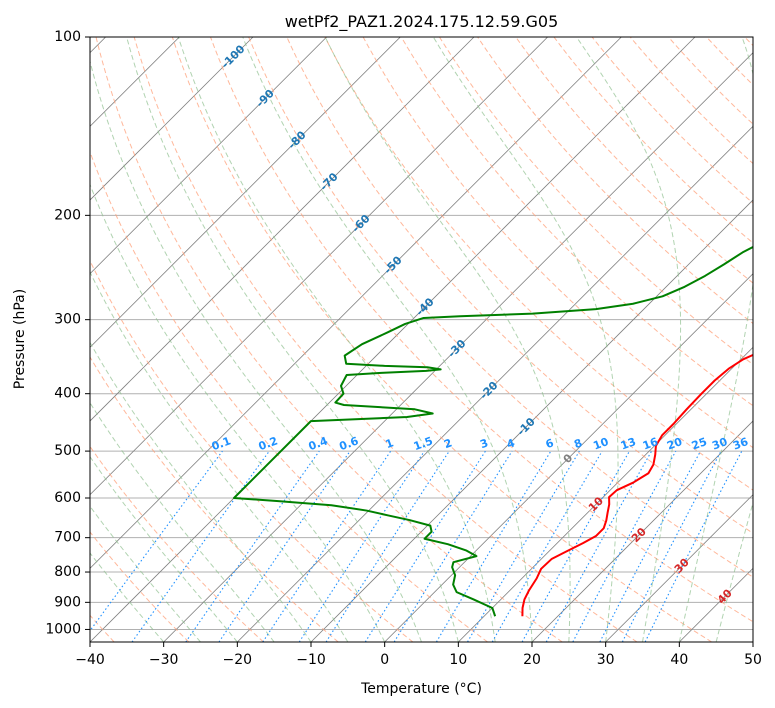  Describe the element at coordinates (67, 602) in the screenshot. I see `y-tick-label: 900` at that location.